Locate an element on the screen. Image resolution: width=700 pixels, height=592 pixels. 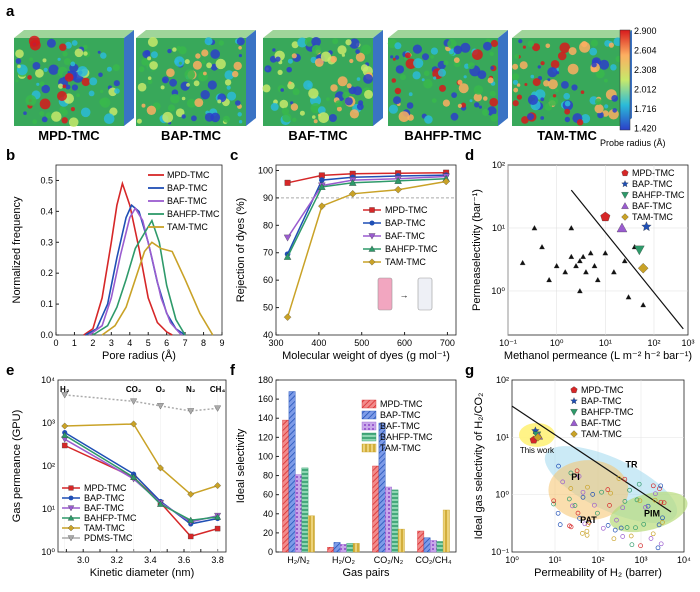
x-tick-label: H₂/O₂ is located at coordinates (343, 560).